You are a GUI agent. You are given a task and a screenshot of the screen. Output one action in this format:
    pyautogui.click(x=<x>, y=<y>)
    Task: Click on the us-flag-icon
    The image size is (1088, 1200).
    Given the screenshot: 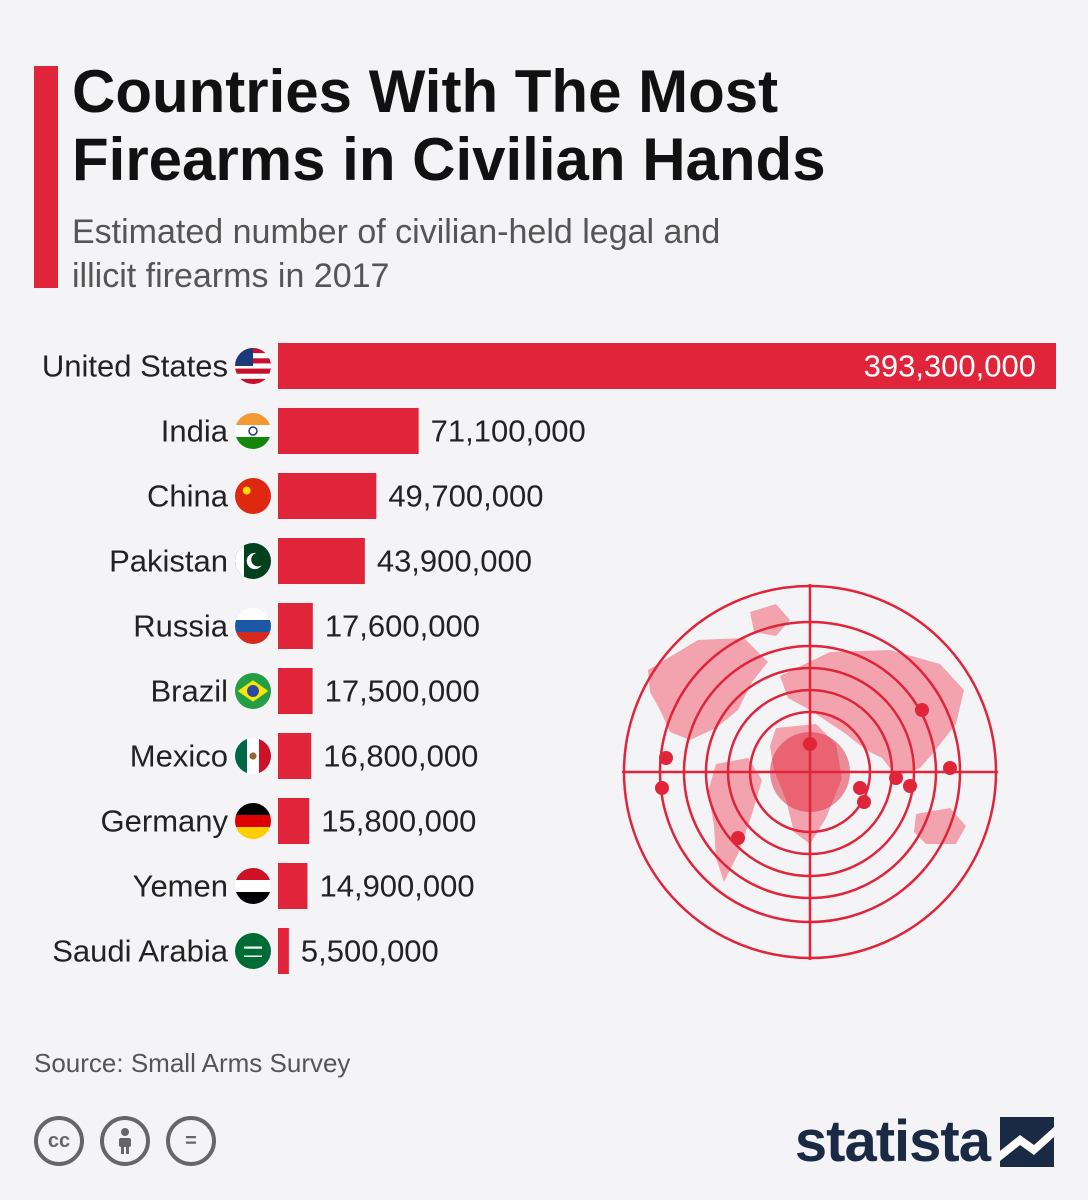 What is the action you would take?
    pyautogui.click(x=253, y=366)
    